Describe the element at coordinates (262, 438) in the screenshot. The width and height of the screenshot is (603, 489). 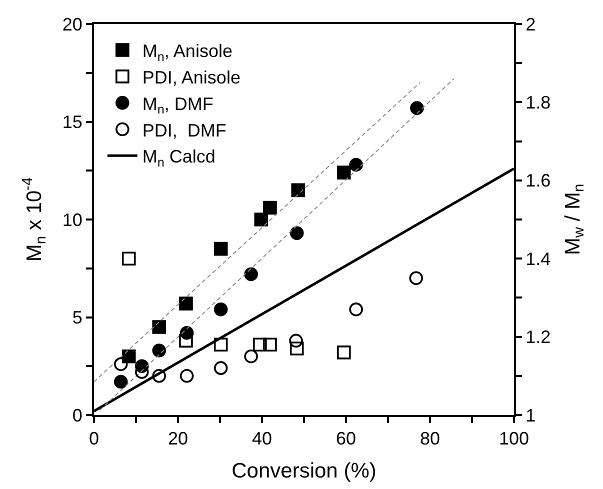
I see `x-tick-label: 40` at that location.